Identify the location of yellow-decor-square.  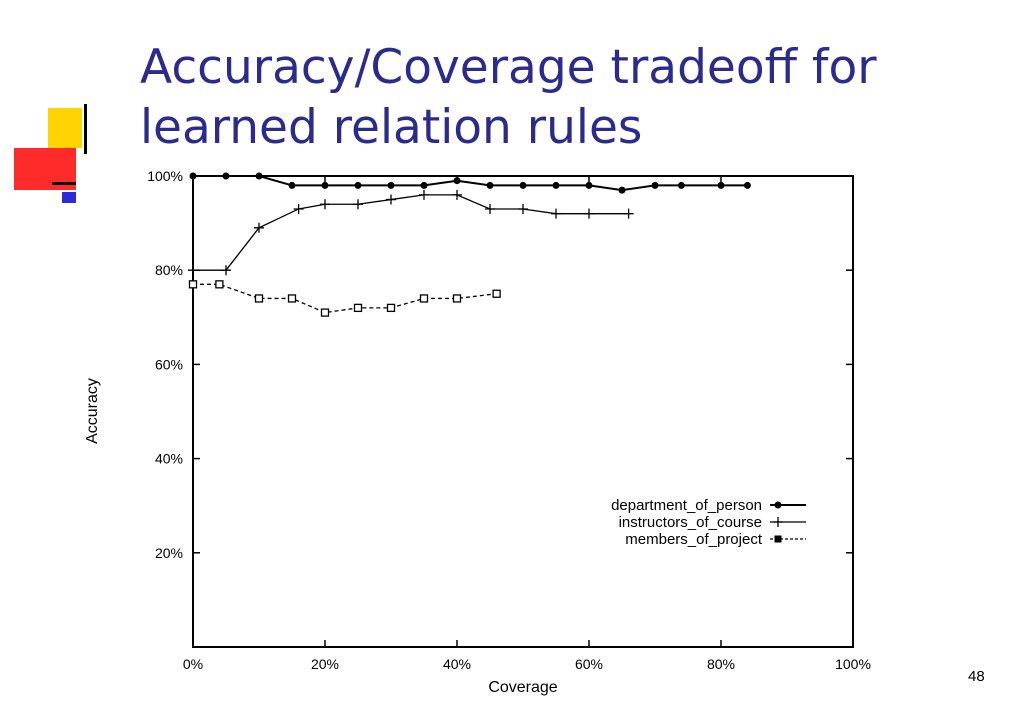
(65, 128).